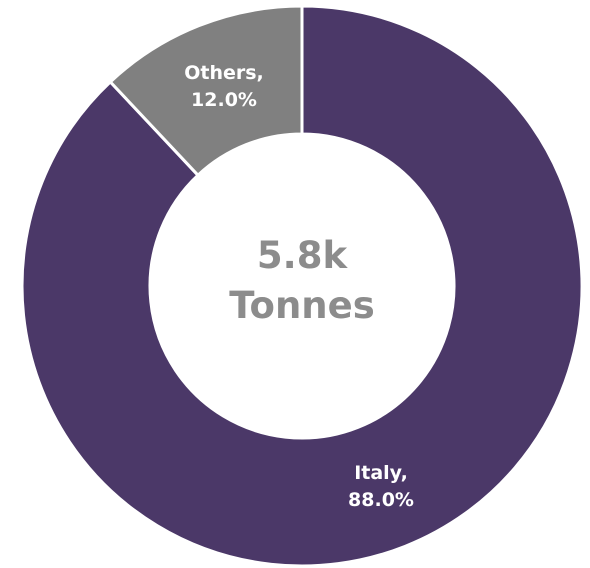  Describe the element at coordinates (381, 473) in the screenshot. I see `slice-label-italy-name: Italy,` at that location.